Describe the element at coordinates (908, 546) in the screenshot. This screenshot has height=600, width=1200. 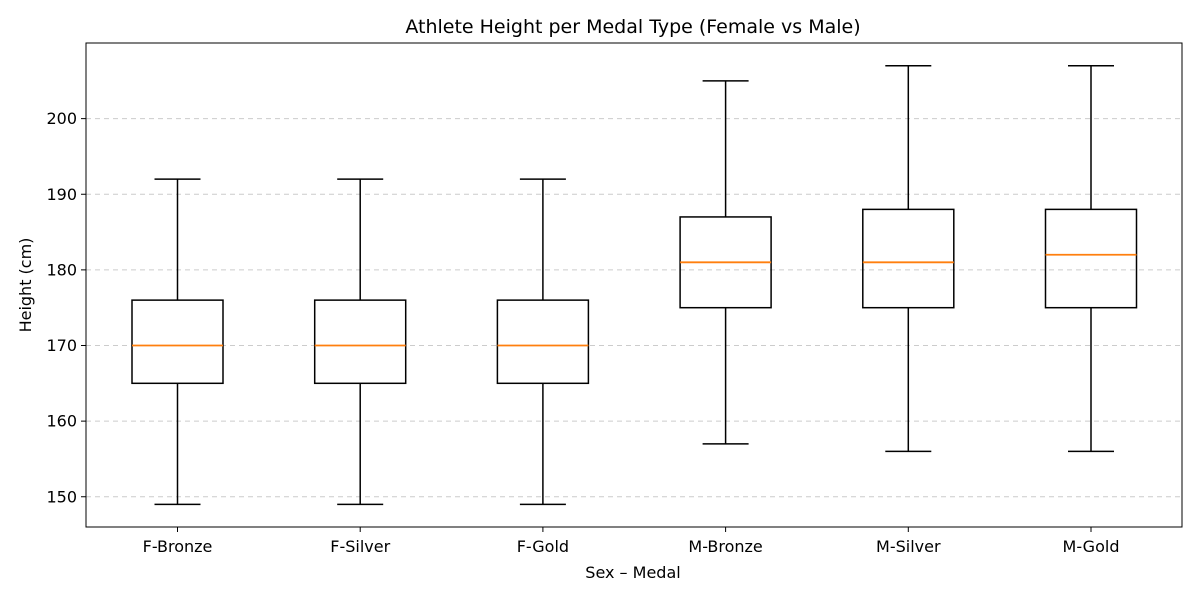
I see `x-tick-label: M-Silver` at that location.